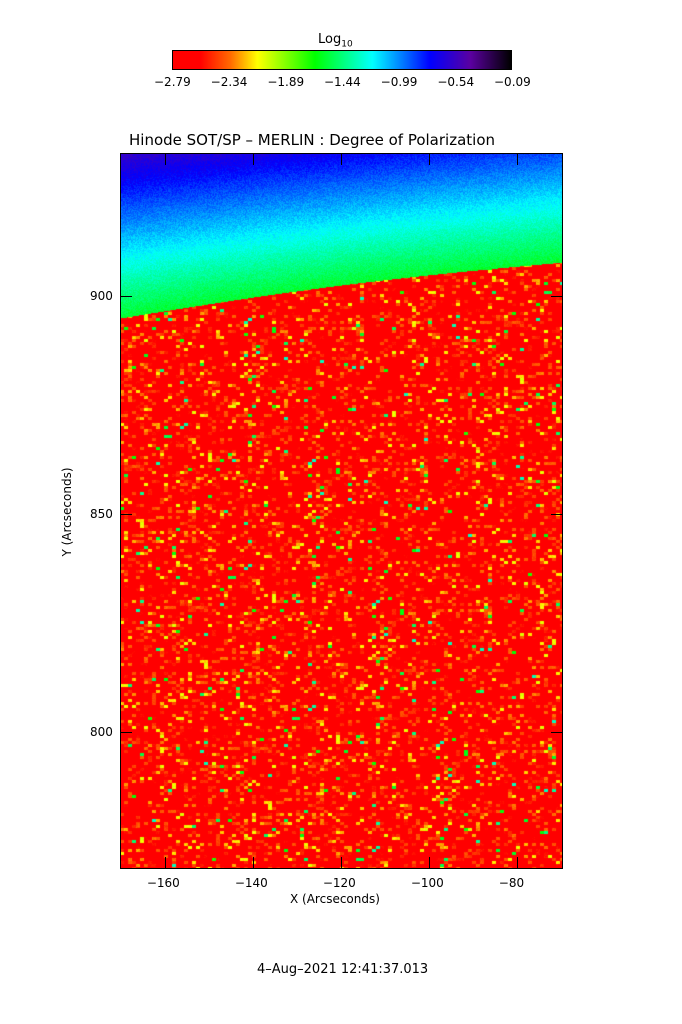  What do you see at coordinates (347, 44) in the screenshot?
I see `colorbar-label-sub: 10` at bounding box center [347, 44].